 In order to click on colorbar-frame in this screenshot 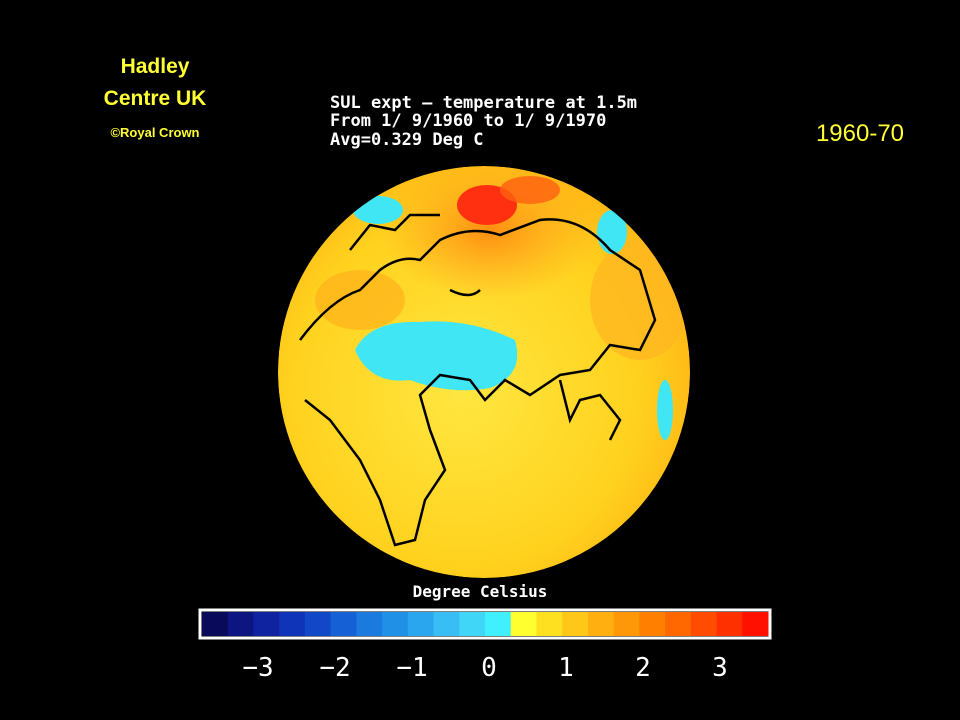, I will do `click(485, 624)`.